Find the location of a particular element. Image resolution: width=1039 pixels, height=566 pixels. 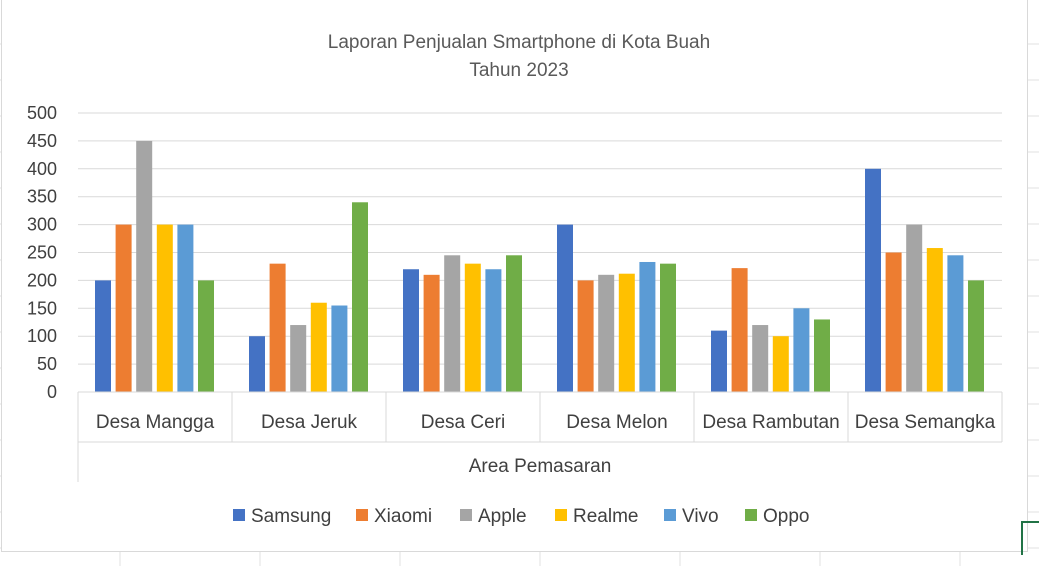

y-tick-label: 100 is located at coordinates (42, 336).